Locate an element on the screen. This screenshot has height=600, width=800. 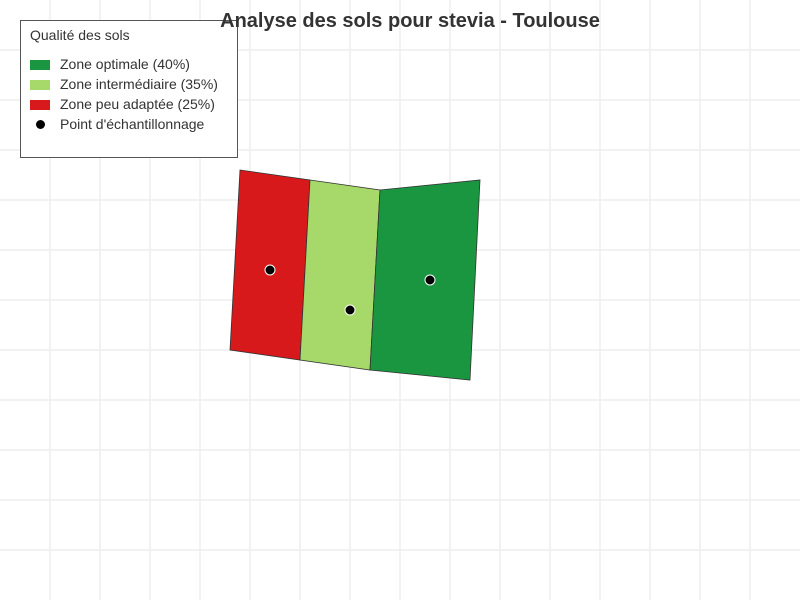
legend-label: Zone intermédiaire (35%) is located at coordinates (139, 84).